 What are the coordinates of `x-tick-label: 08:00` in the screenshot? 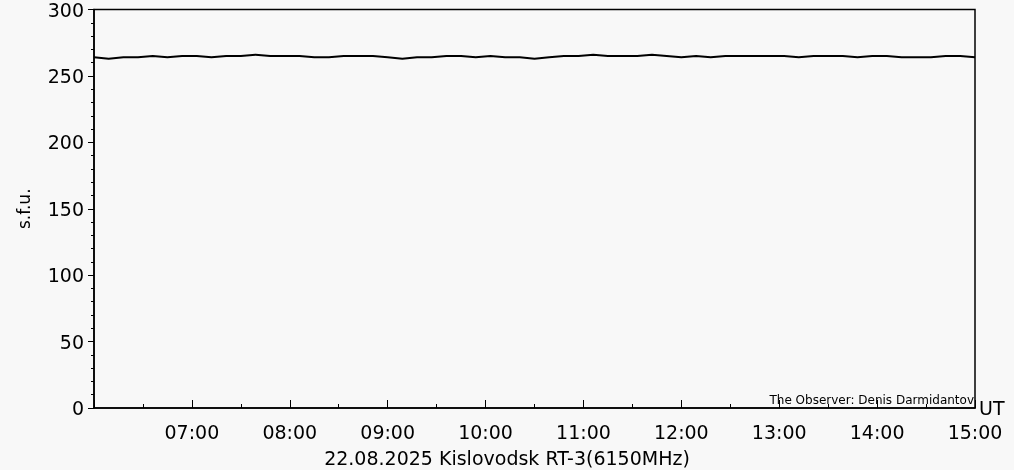 It's located at (290, 431).